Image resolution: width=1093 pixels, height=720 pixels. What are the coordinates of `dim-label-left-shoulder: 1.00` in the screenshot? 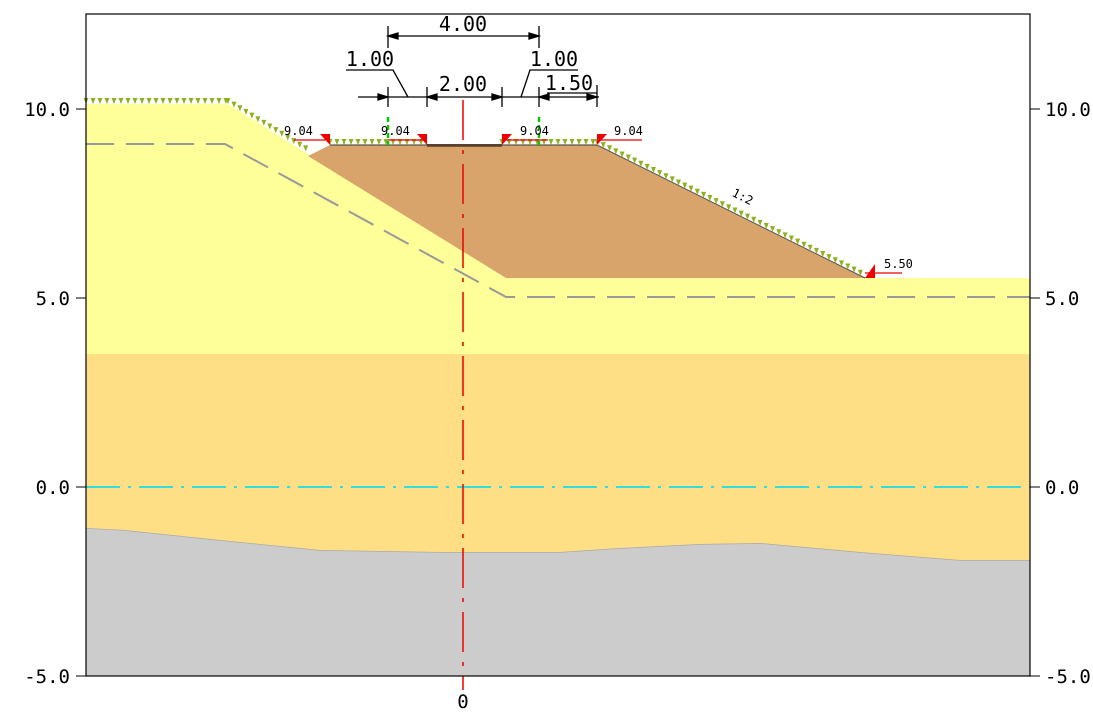 It's located at (370, 59).